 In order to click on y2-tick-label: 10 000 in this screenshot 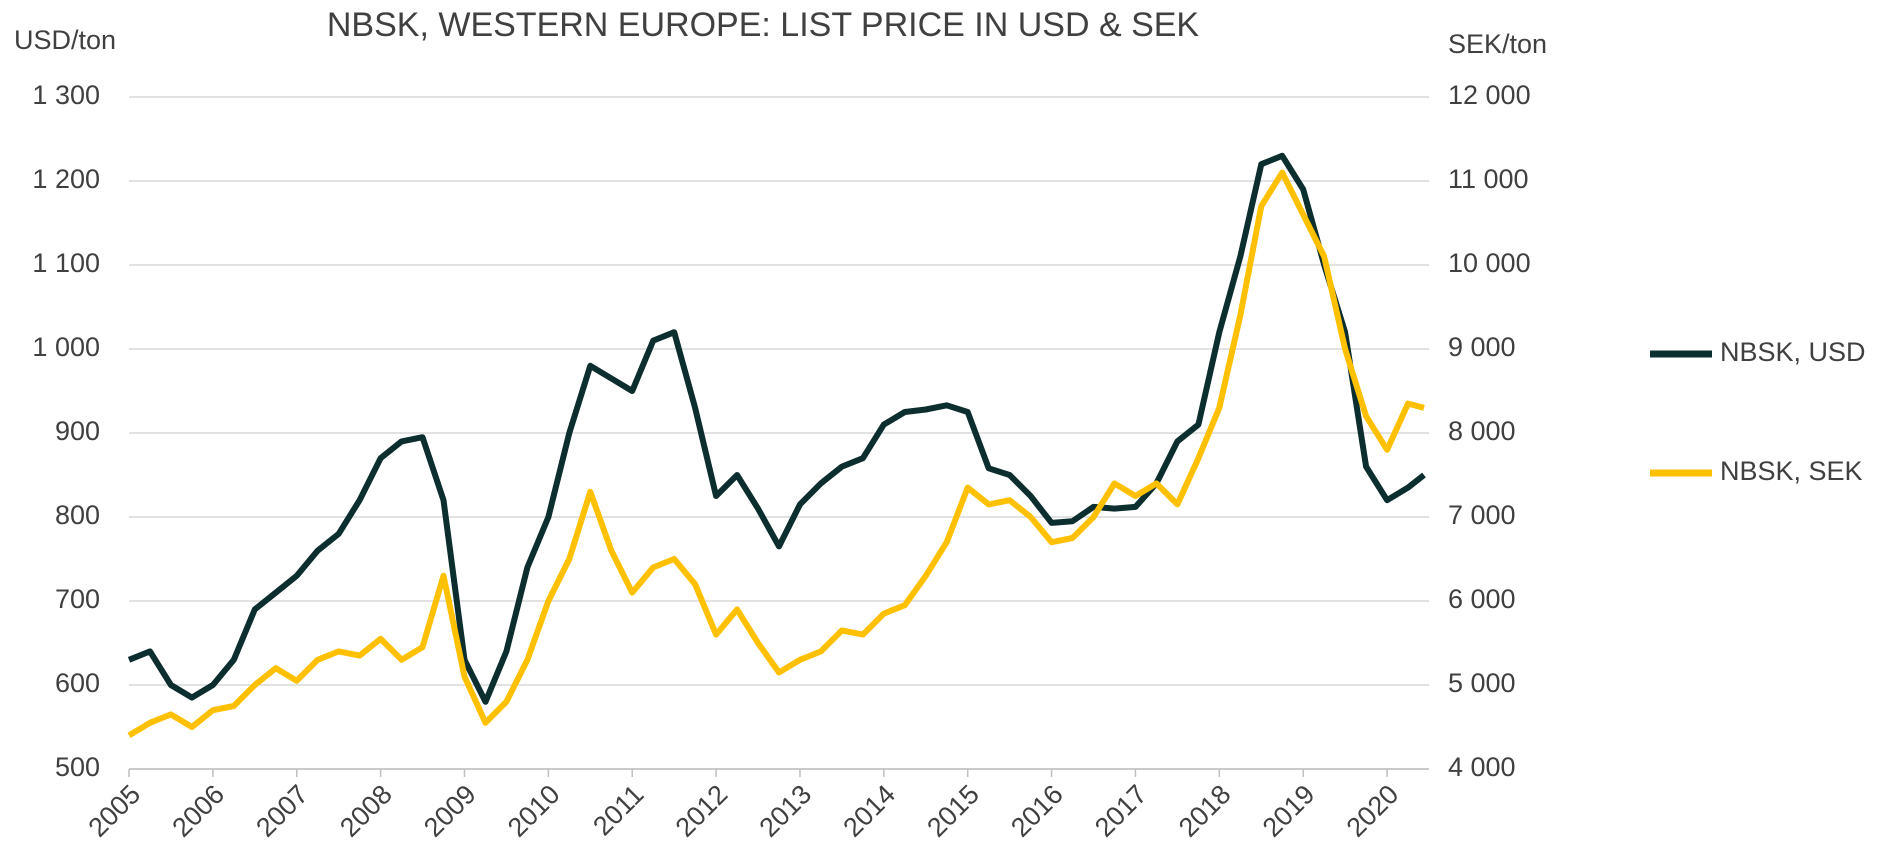, I will do `click(1489, 263)`.